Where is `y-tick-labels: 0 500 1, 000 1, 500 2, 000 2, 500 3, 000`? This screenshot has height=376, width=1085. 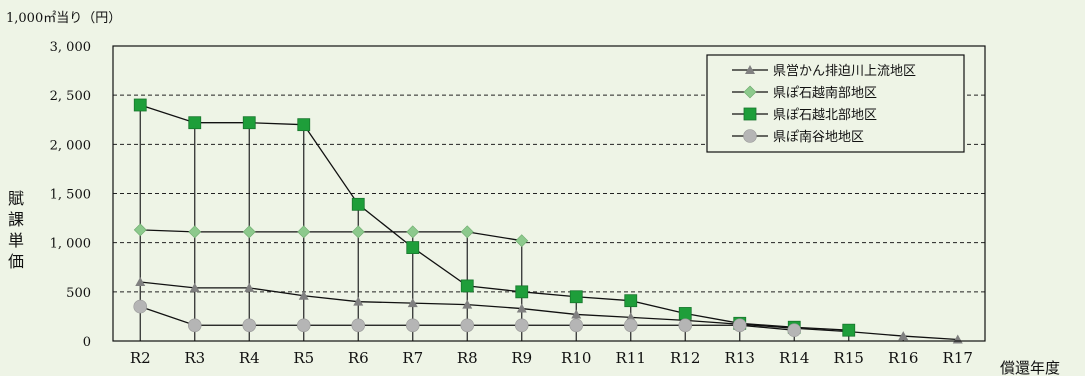 y-tick-labels: 0 500 1, 000 1, 500 2, 000 2, 500 3, 000 is located at coordinates (70, 195).